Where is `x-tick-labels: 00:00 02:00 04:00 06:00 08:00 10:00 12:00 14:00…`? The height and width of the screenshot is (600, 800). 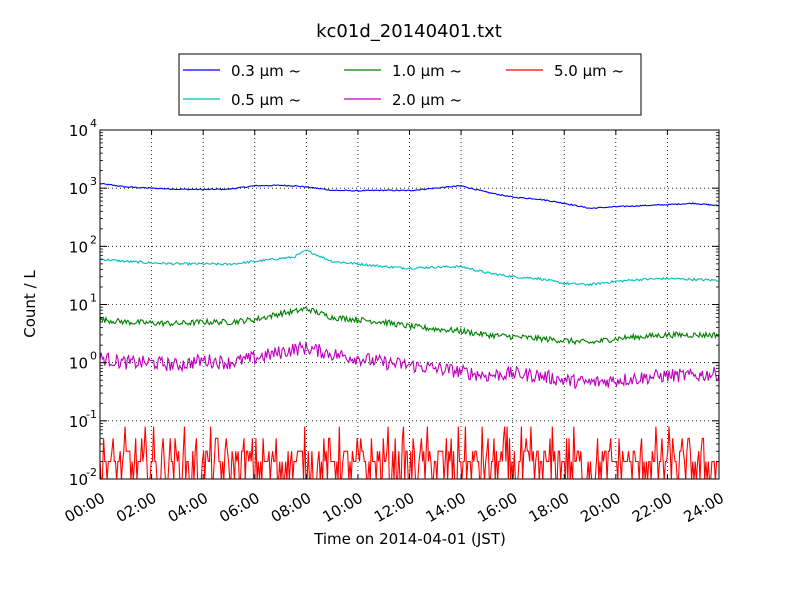 x-tick-labels: 00:00 02:00 04:00 06:00 08:00 10:00 12:00 14:00… is located at coordinates (394, 507).